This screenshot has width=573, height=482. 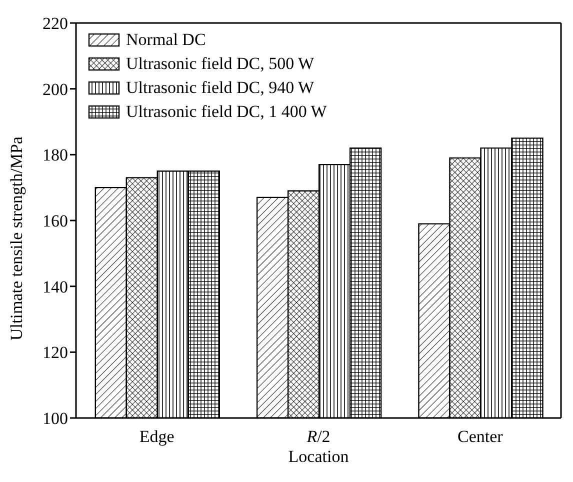 I want to click on y-tick-label: 180, so click(x=55, y=155).